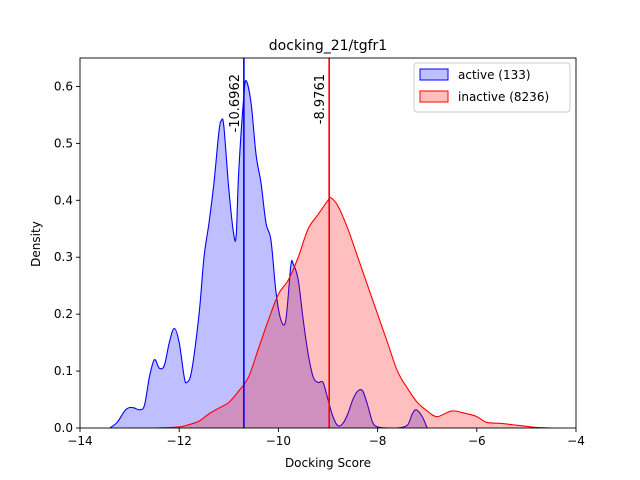  Describe the element at coordinates (63, 86) in the screenshot. I see `y-tick-label-6: 0.6` at that location.